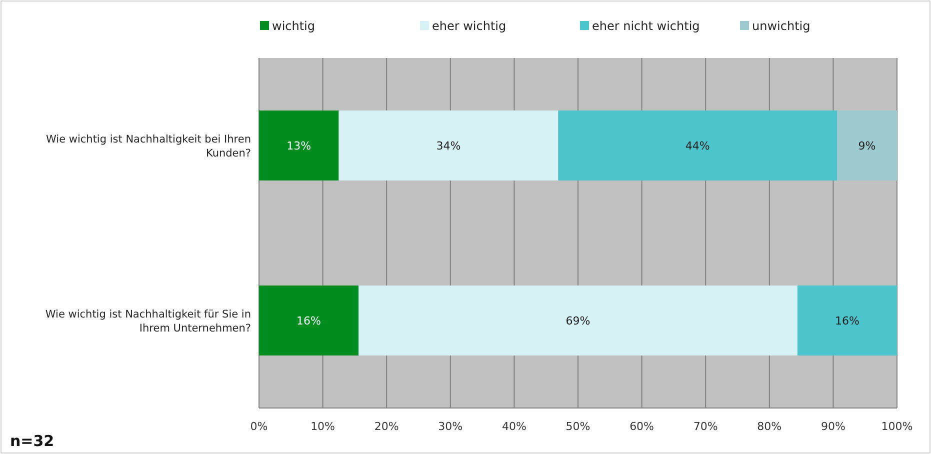 The image size is (931, 454). What do you see at coordinates (259, 426) in the screenshot?
I see `x-tick-label: 0%` at bounding box center [259, 426].